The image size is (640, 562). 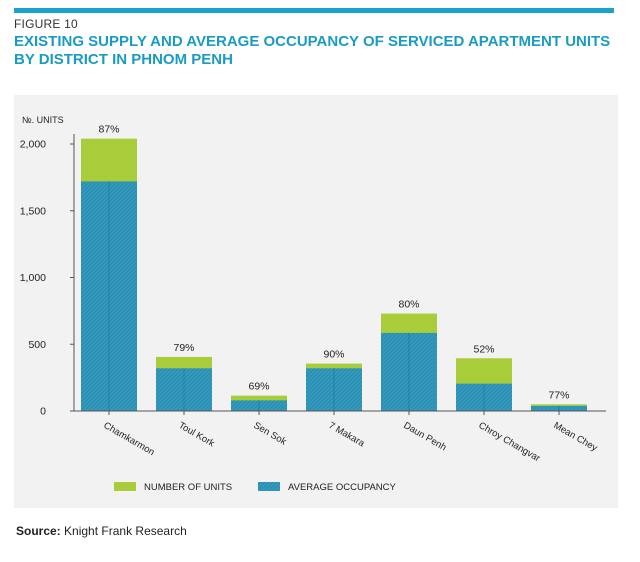 What do you see at coordinates (347, 435) in the screenshot?
I see `x-category-label: 7 Makara` at bounding box center [347, 435].